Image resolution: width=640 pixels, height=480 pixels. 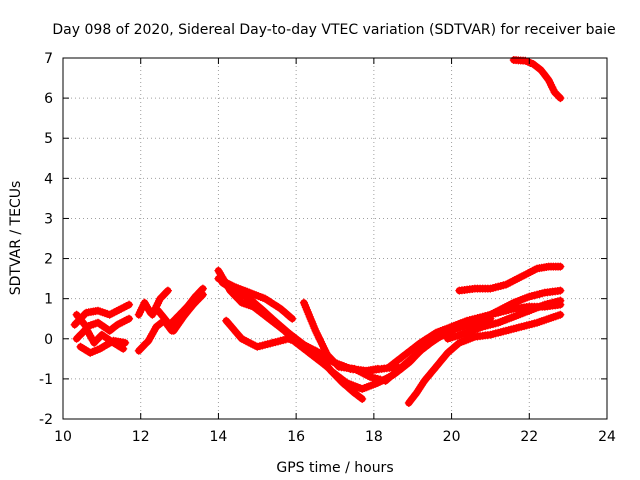 I want to click on x-tick-label: 18, so click(x=374, y=437).